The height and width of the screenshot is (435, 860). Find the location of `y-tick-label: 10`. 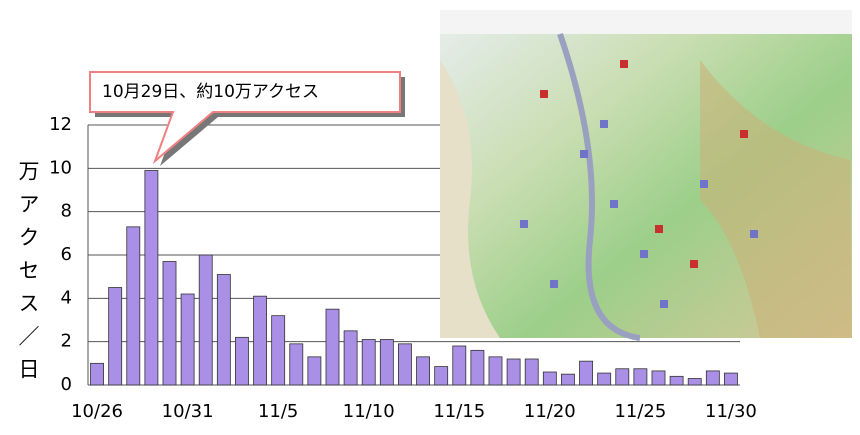

y-tick-label: 10 is located at coordinates (60, 167).